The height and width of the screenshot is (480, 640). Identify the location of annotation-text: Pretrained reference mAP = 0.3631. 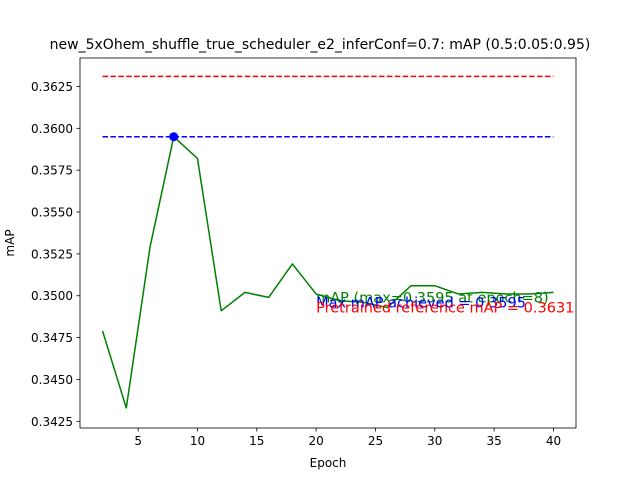
(445, 308).